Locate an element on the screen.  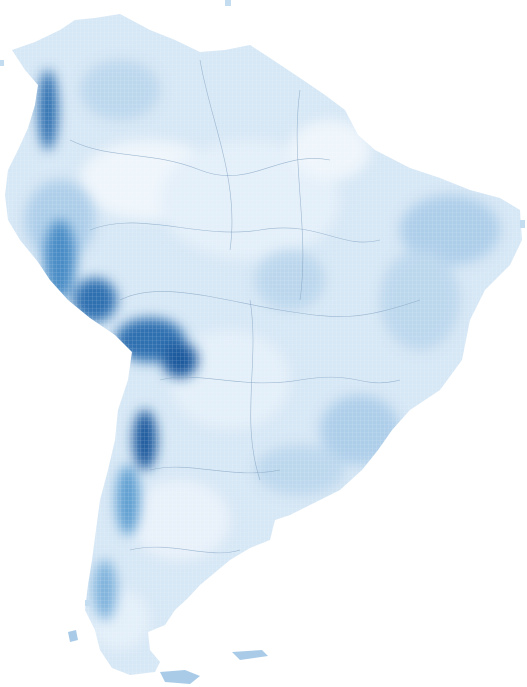
southern-islands is located at coordinates (168, 657).